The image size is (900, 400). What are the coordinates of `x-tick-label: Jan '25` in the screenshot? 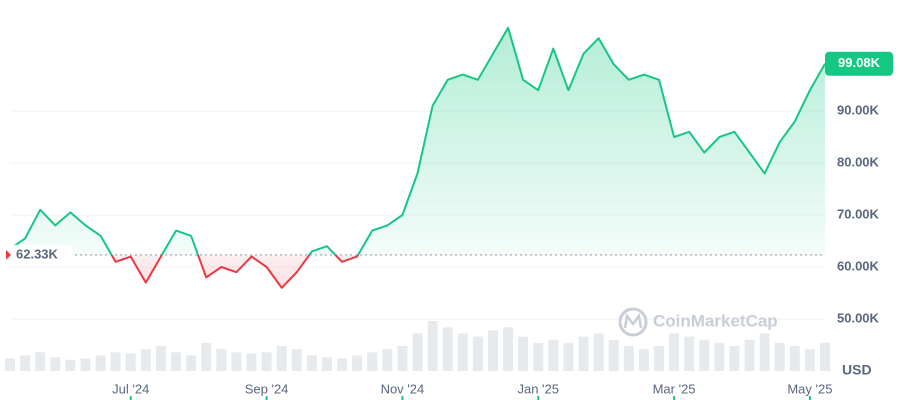 It's located at (538, 388).